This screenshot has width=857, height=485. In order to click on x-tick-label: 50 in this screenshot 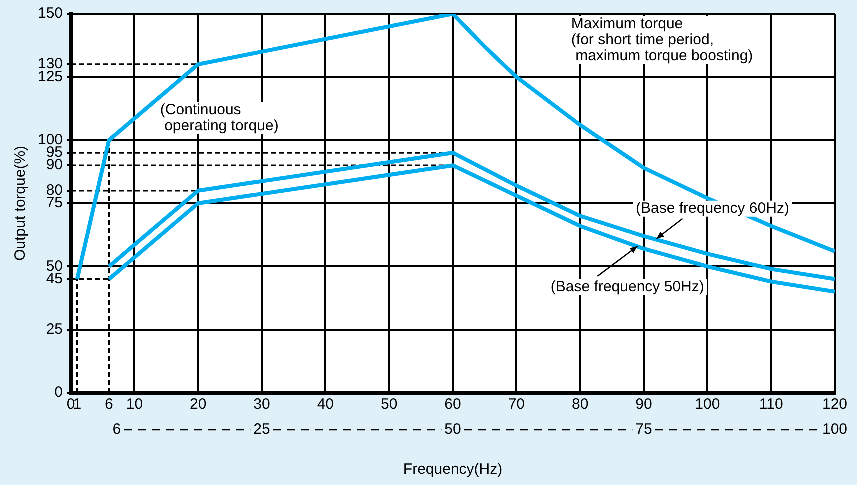, I will do `click(389, 405)`.